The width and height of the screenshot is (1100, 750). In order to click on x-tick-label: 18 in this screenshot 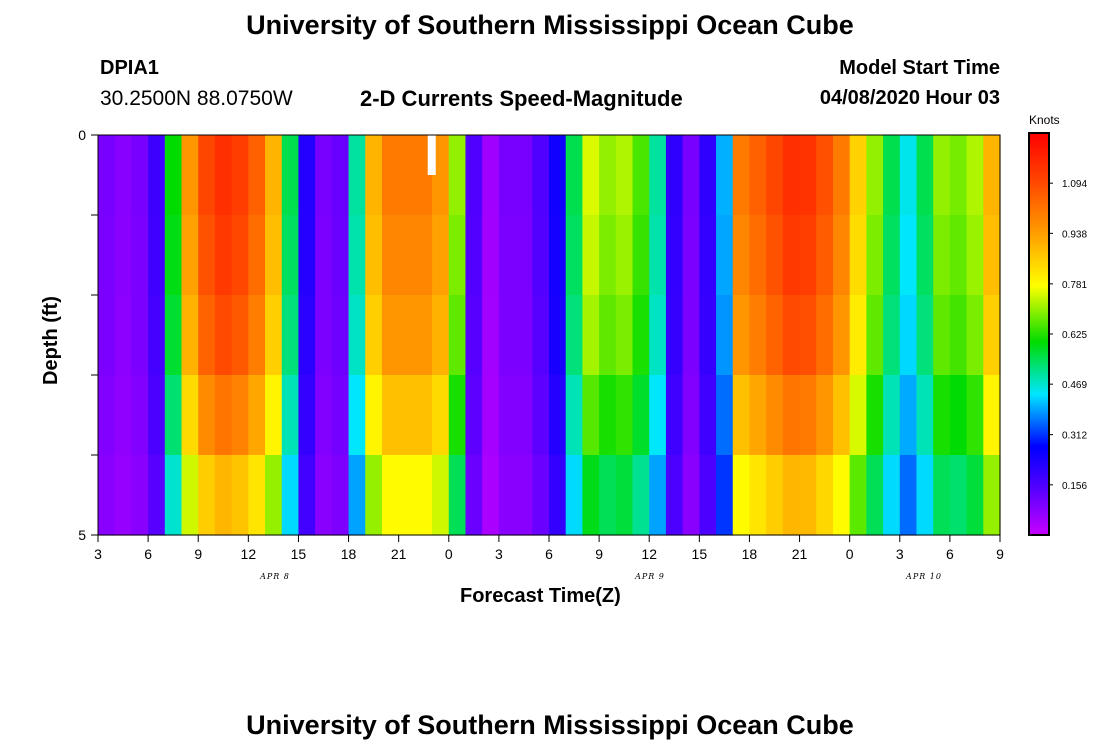, I will do `click(750, 554)`.